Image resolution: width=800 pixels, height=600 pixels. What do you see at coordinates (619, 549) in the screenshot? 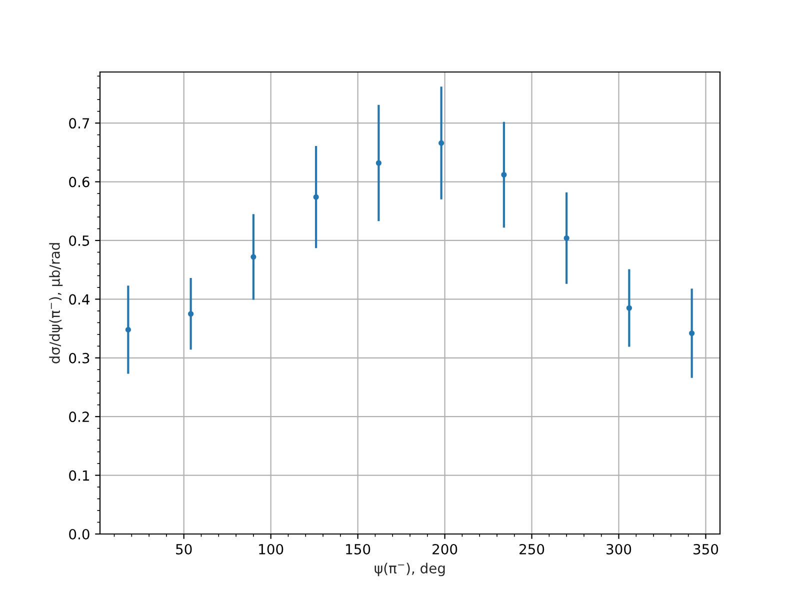
I see `x-tick-label: 300` at bounding box center [619, 549].